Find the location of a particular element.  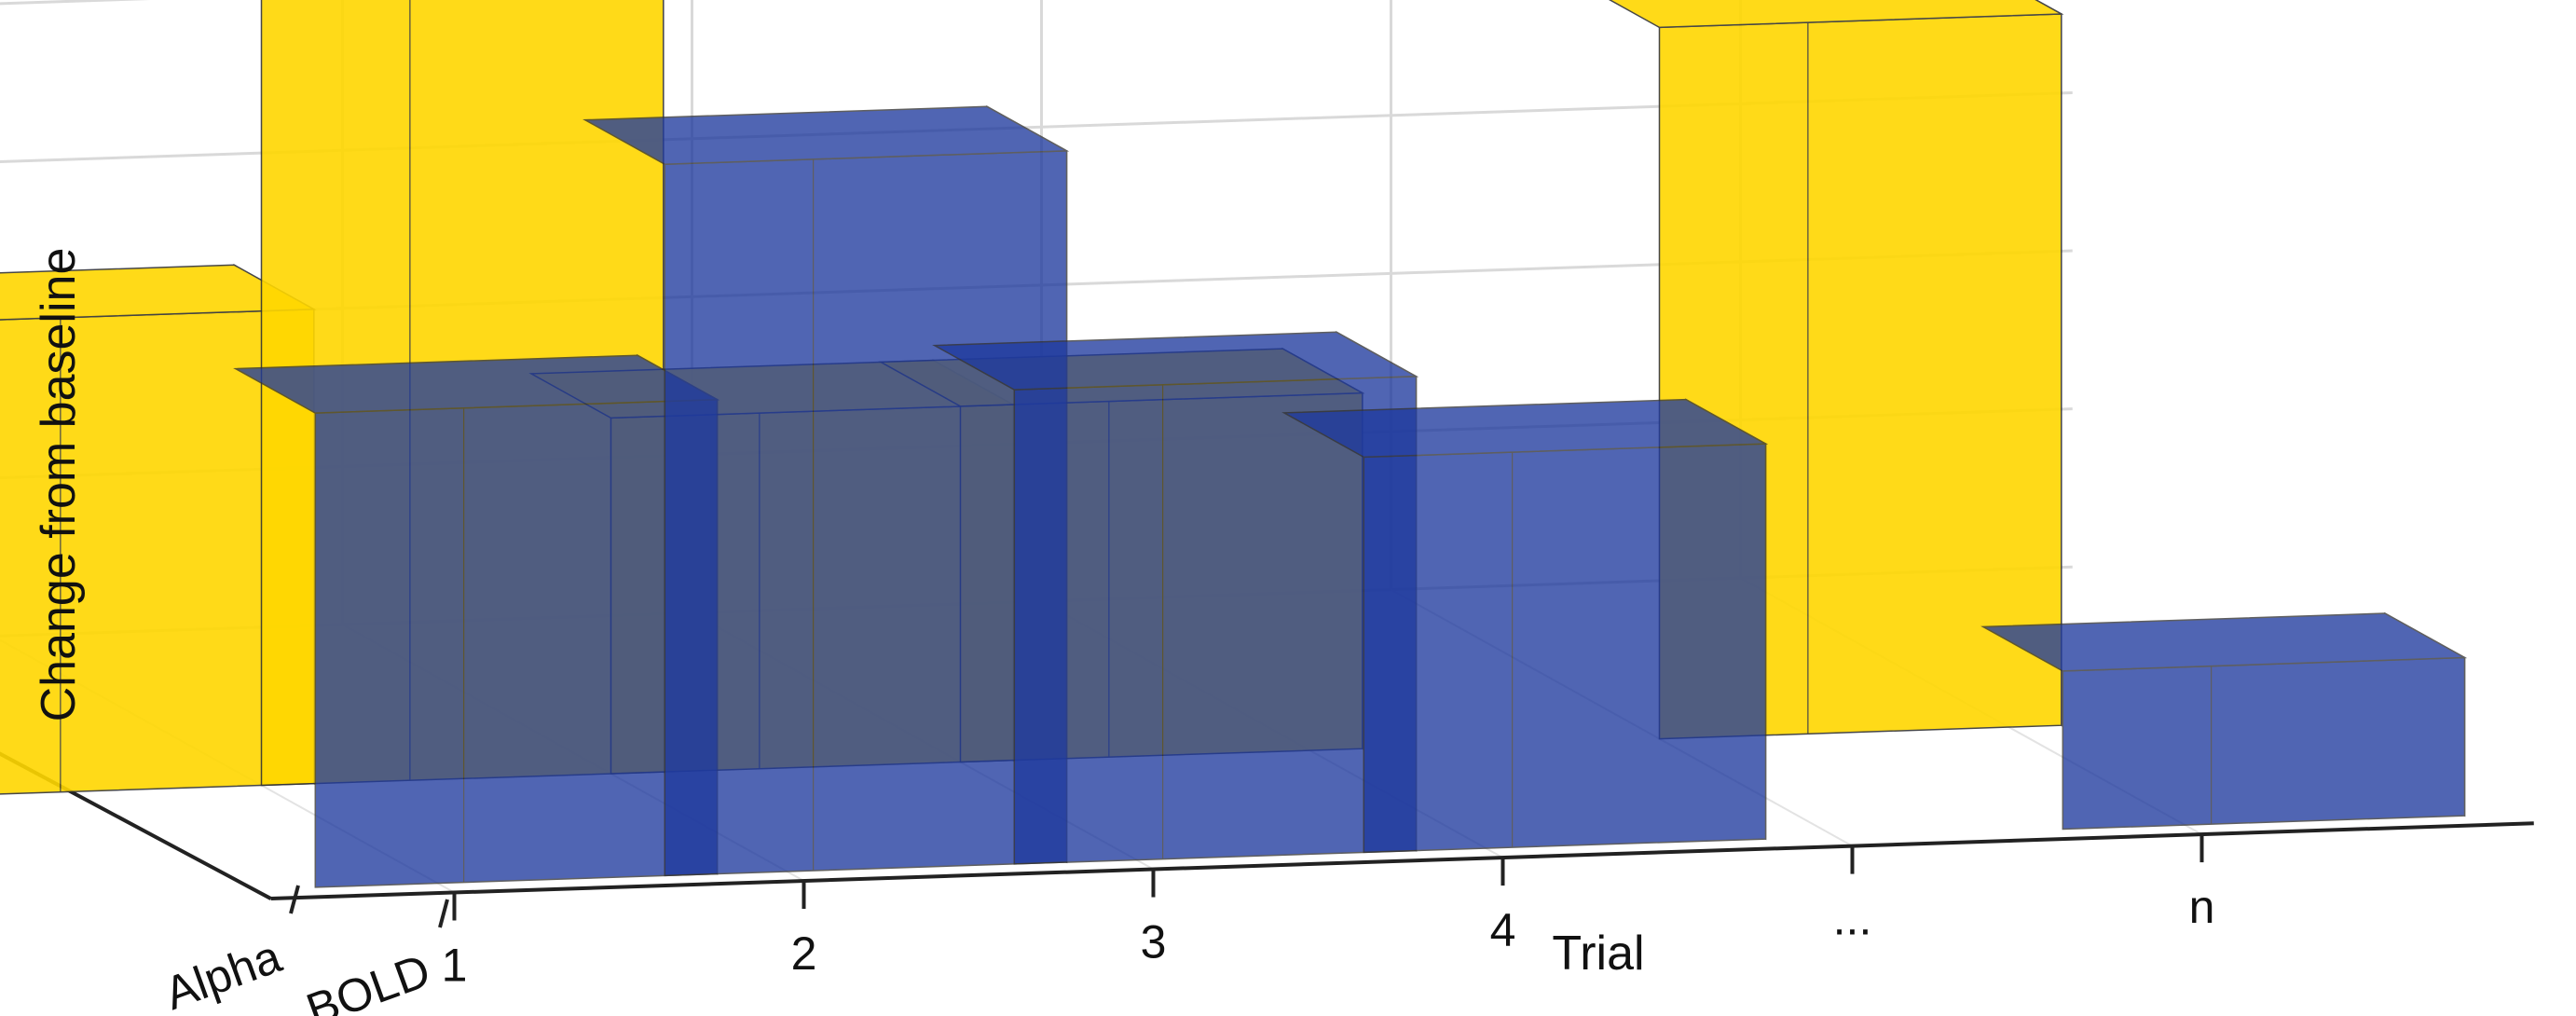

depth-tick-label: Alpha is located at coordinates (223, 973).